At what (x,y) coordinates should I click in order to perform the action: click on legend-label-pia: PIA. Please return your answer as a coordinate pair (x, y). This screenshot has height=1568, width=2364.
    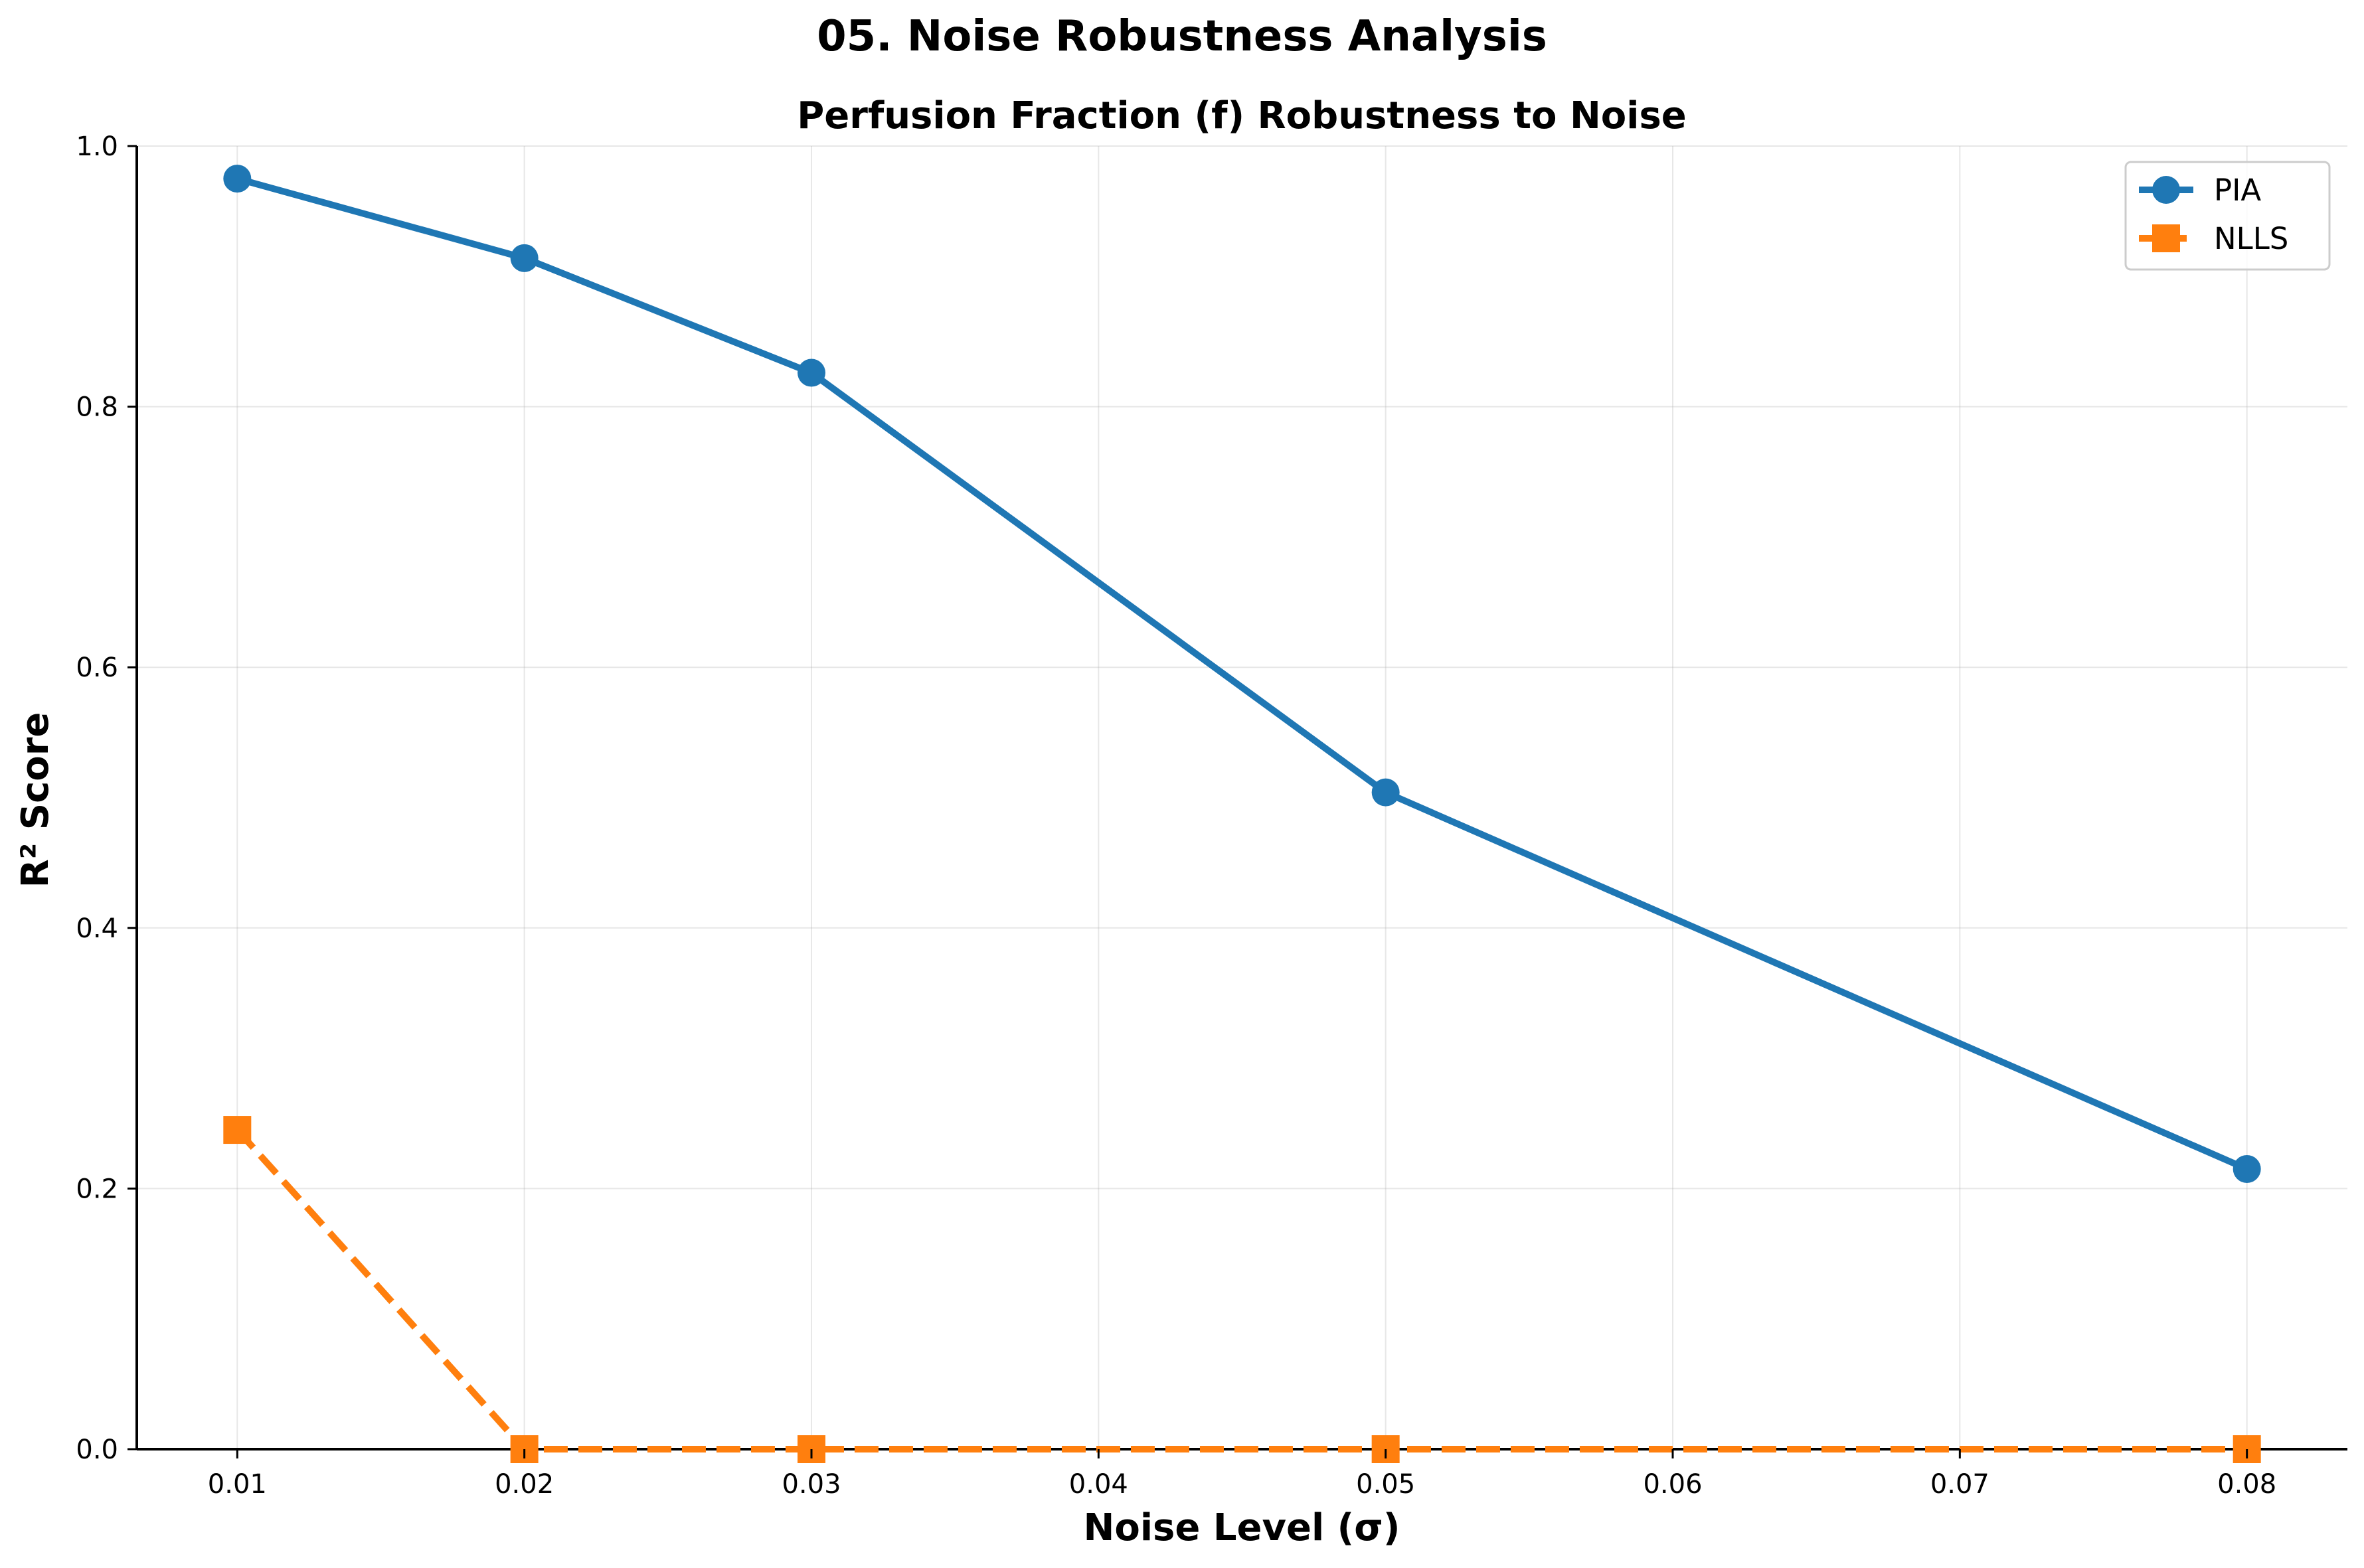
    Looking at the image, I should click on (2237, 191).